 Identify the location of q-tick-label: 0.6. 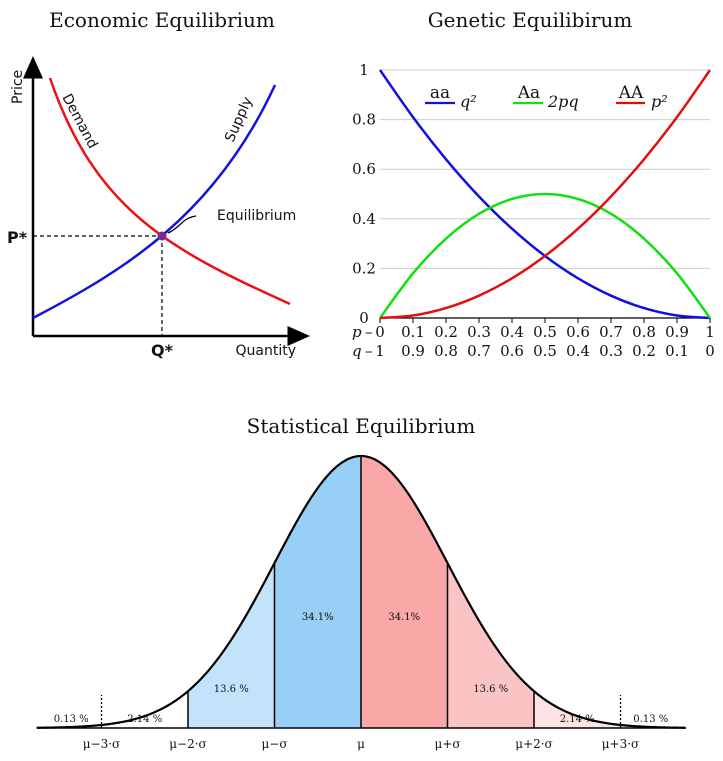
(512, 351).